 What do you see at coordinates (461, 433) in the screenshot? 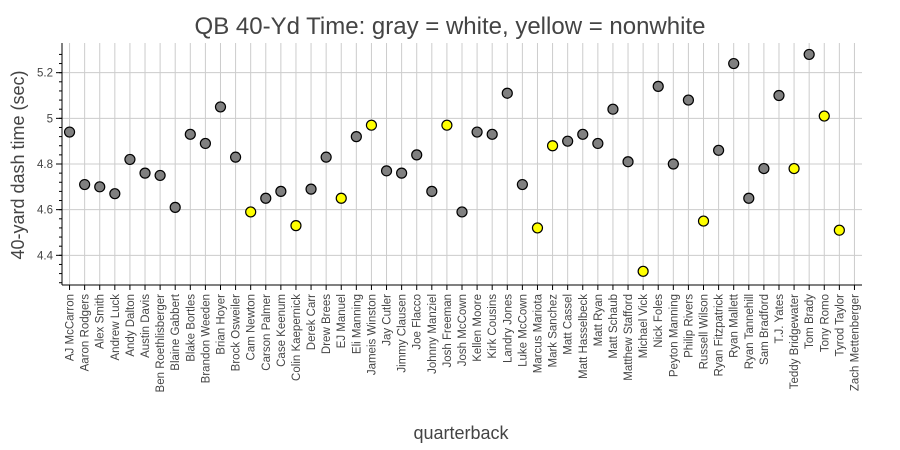
I see `x-axis-label: quarterback` at bounding box center [461, 433].